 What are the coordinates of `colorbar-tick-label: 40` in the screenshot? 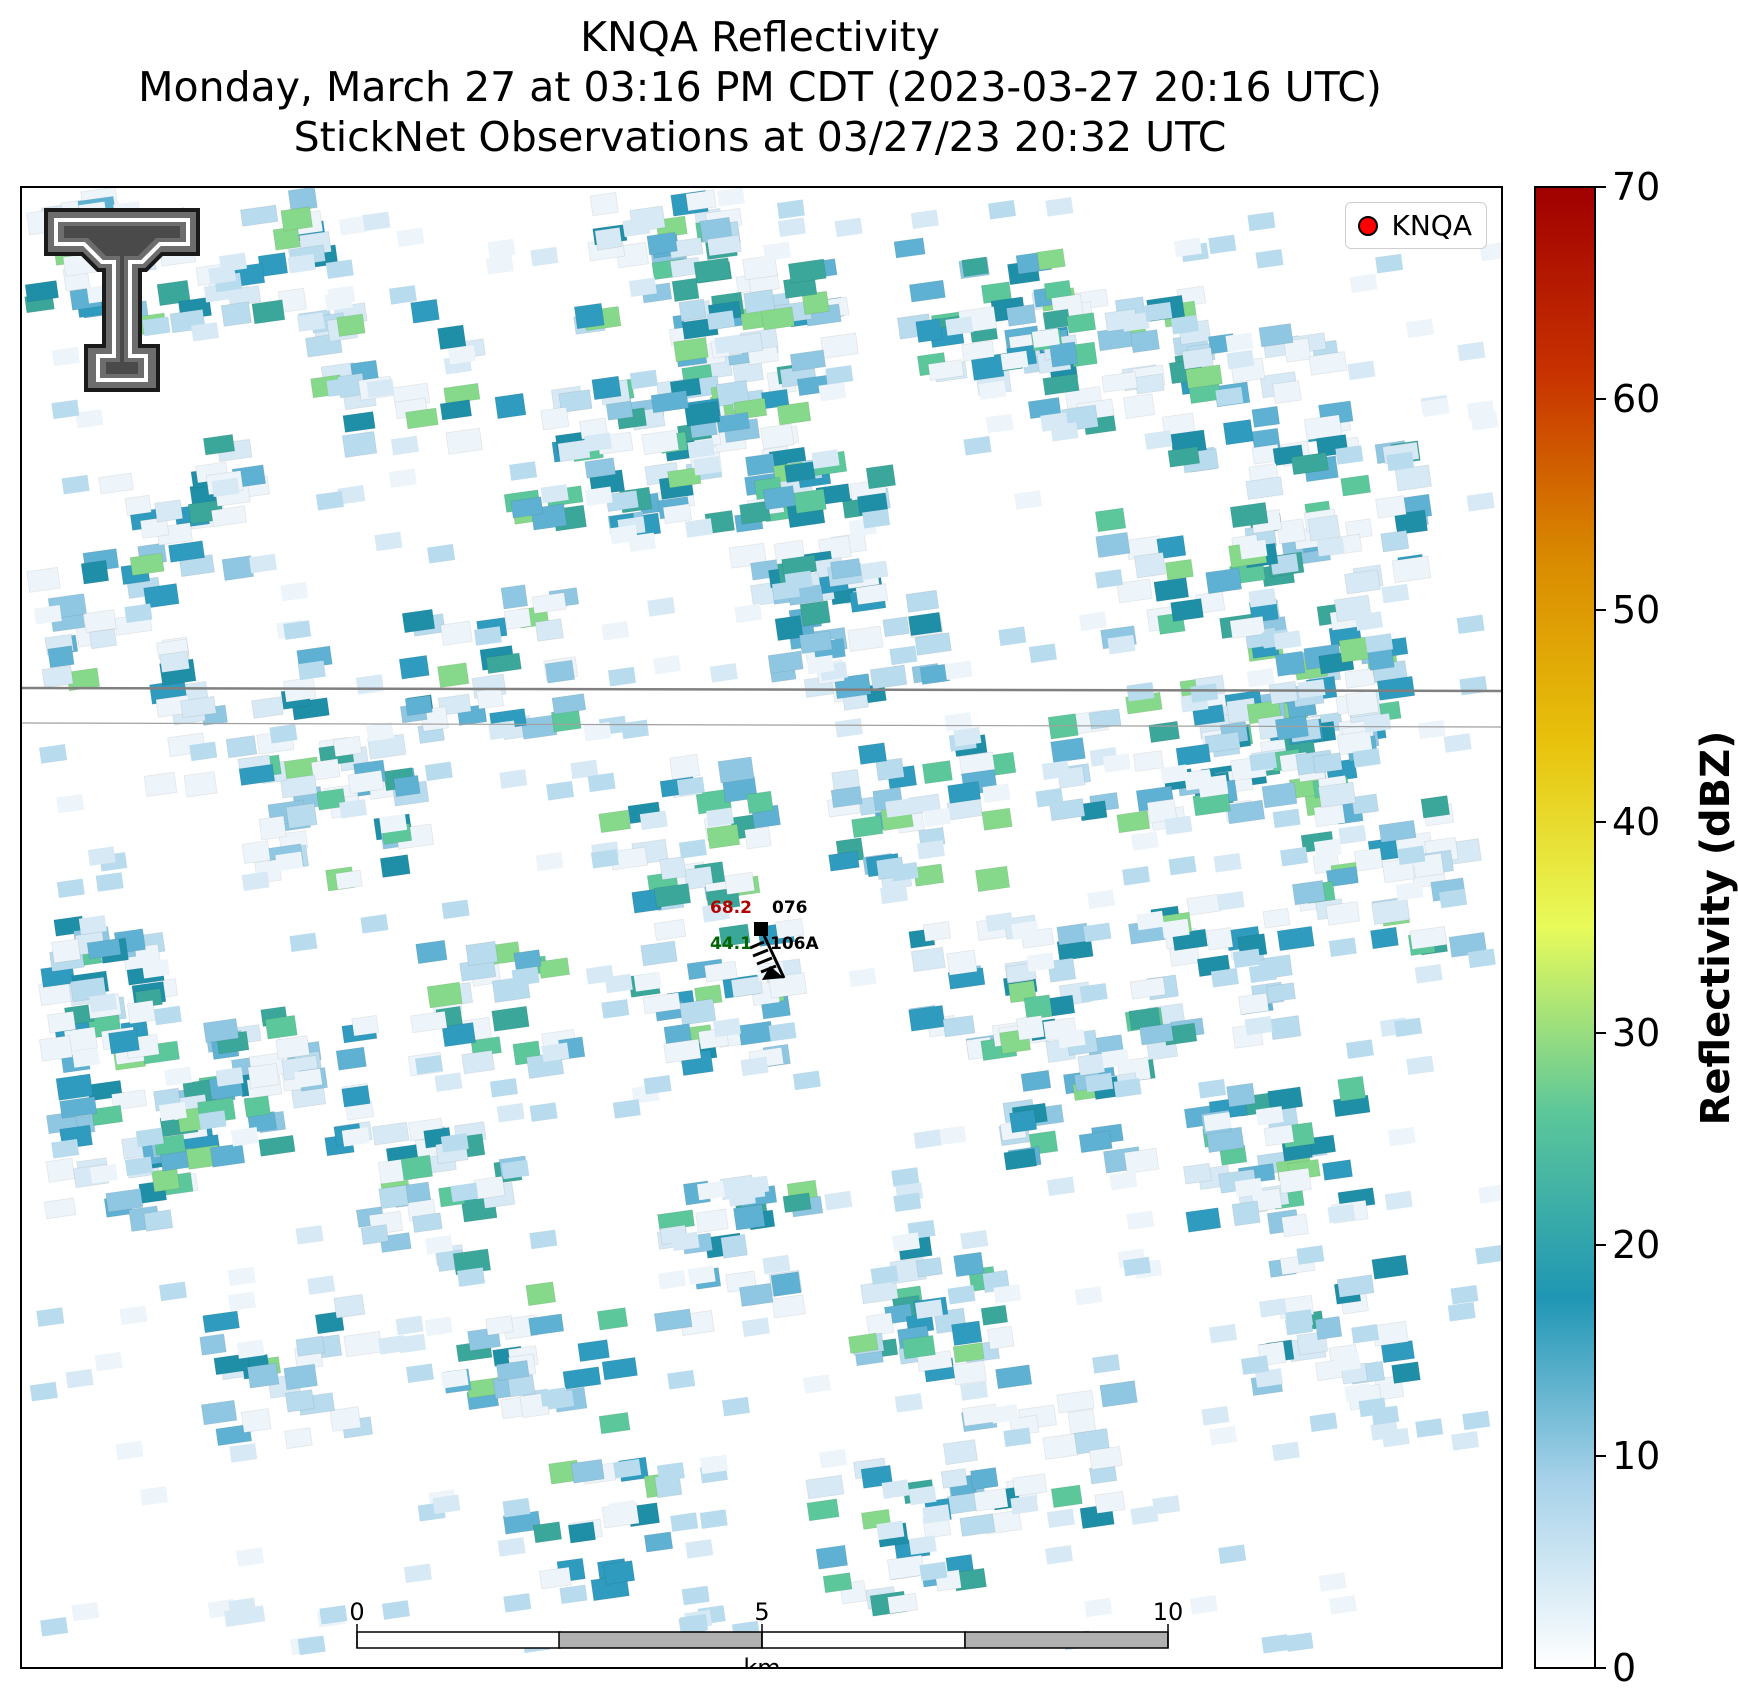 It's located at (1636, 821).